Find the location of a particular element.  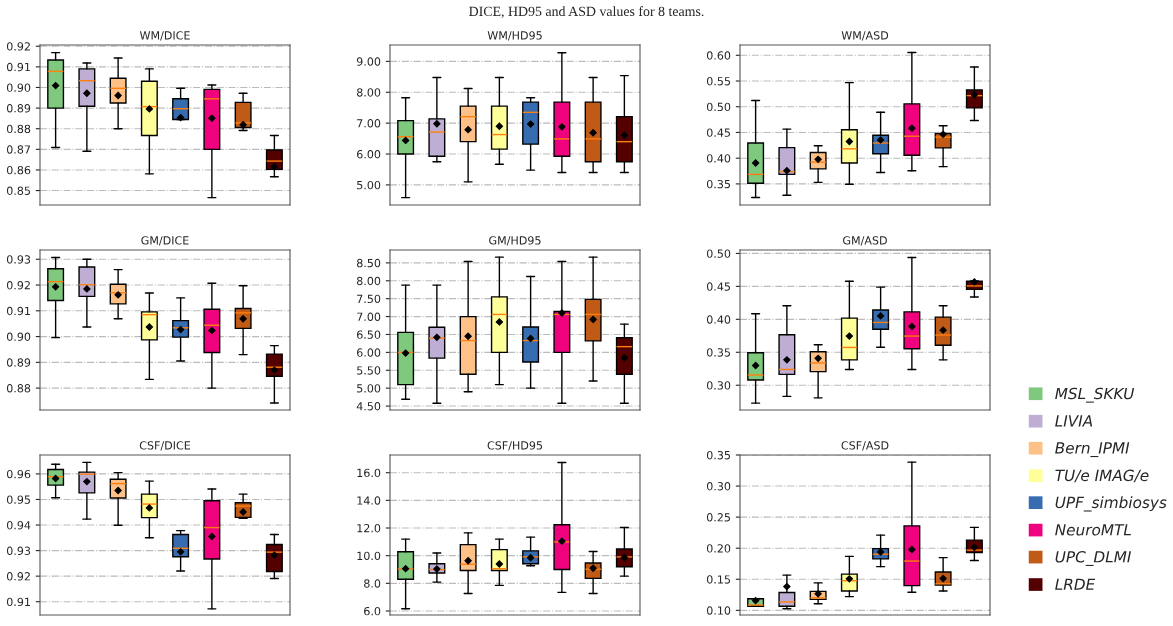

y-tick-label: 12.0 is located at coordinates (369, 528).